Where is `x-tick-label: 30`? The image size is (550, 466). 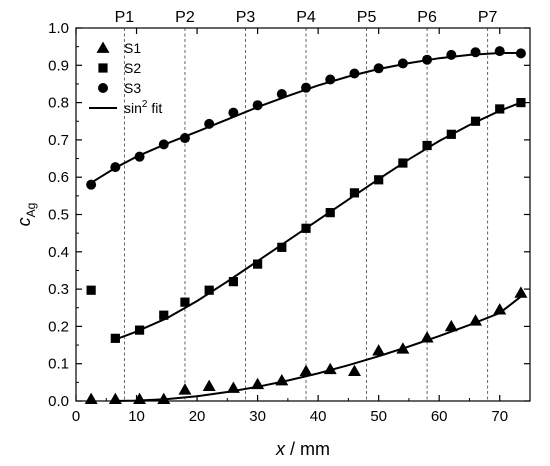 x-tick-label: 30 is located at coordinates (257, 416).